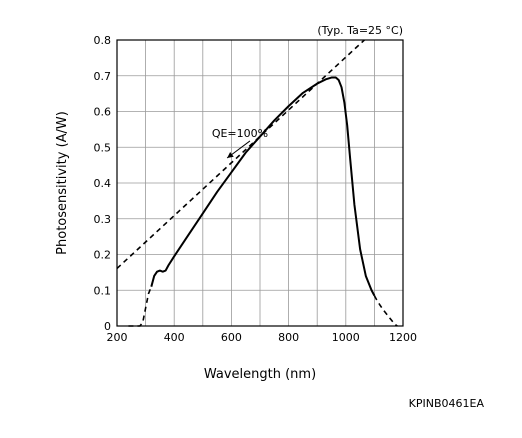 The width and height of the screenshot is (522, 438). I want to click on y-tick-label: 0.5, so click(103, 147).